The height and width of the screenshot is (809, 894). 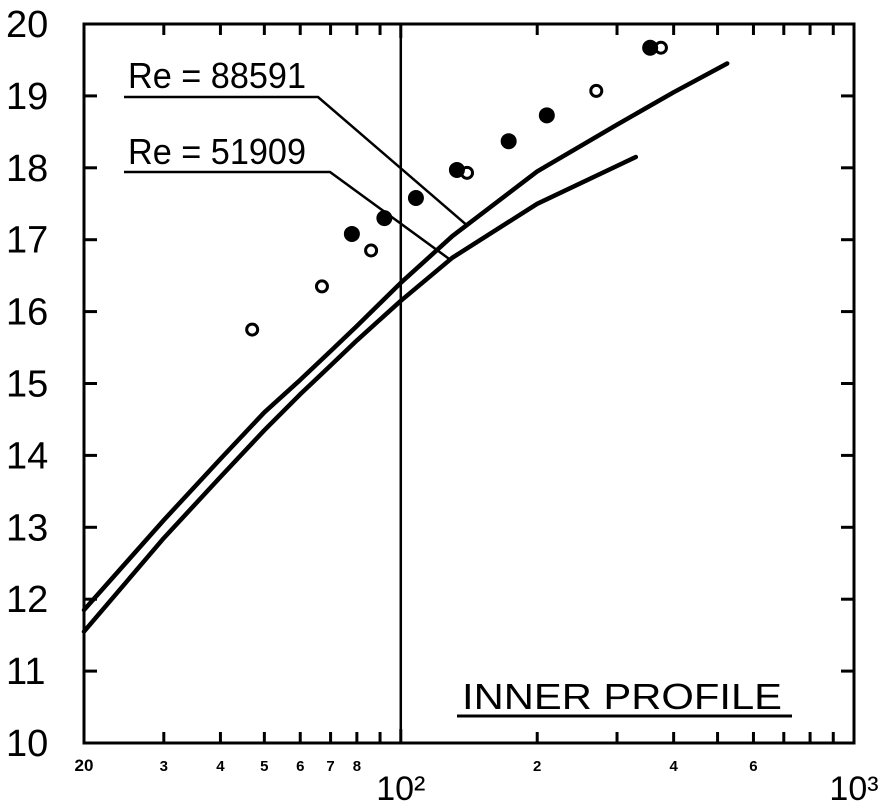 I want to click on x-tick-label-9: 2, so click(x=537, y=766).